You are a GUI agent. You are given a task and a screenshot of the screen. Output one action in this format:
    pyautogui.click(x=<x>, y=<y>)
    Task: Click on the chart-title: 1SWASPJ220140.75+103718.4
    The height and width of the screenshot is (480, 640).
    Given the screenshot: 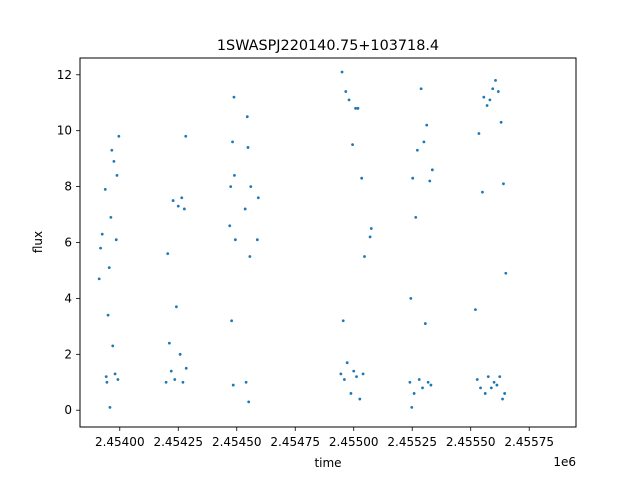 What is the action you would take?
    pyautogui.click(x=328, y=46)
    